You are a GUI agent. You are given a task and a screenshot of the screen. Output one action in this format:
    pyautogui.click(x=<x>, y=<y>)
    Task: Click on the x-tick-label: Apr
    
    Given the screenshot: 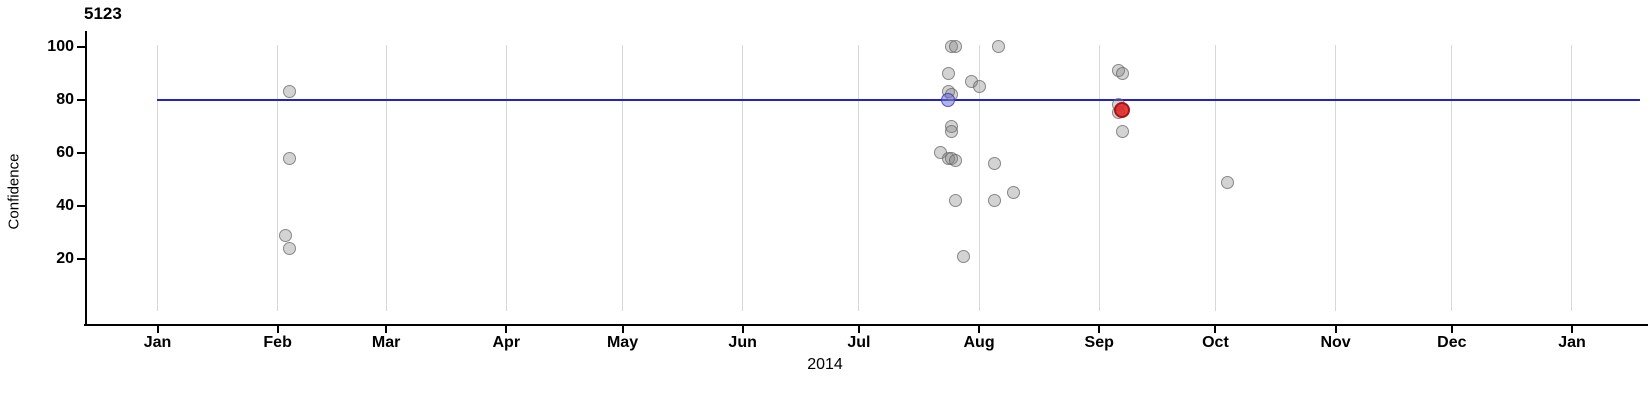 What is the action you would take?
    pyautogui.click(x=506, y=342)
    